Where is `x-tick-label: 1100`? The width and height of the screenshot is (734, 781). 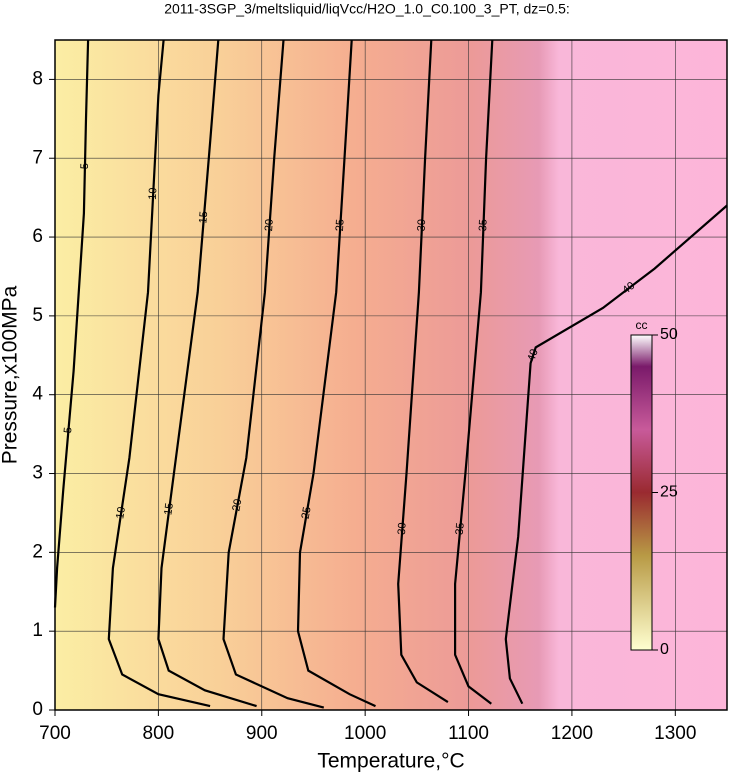 x-tick-label: 1100 is located at coordinates (468, 733).